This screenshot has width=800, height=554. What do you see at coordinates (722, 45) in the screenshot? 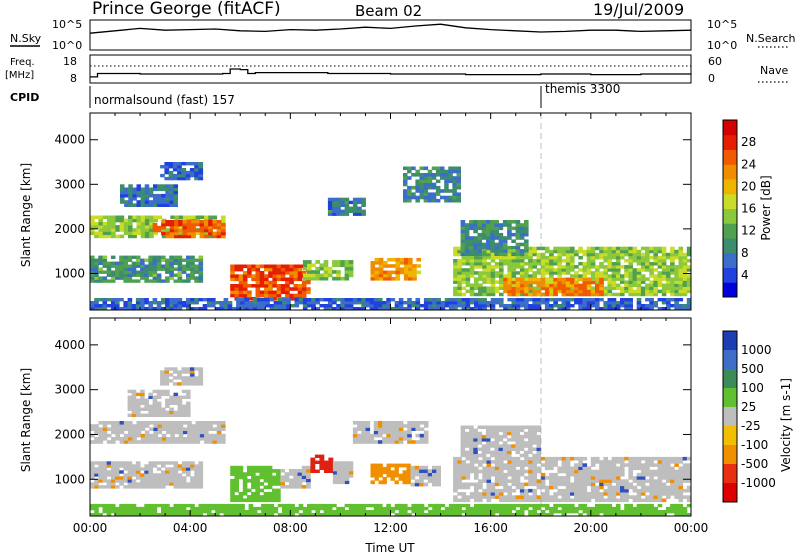
I see `noise-right-tick-bottom: 10^0` at bounding box center [722, 45].